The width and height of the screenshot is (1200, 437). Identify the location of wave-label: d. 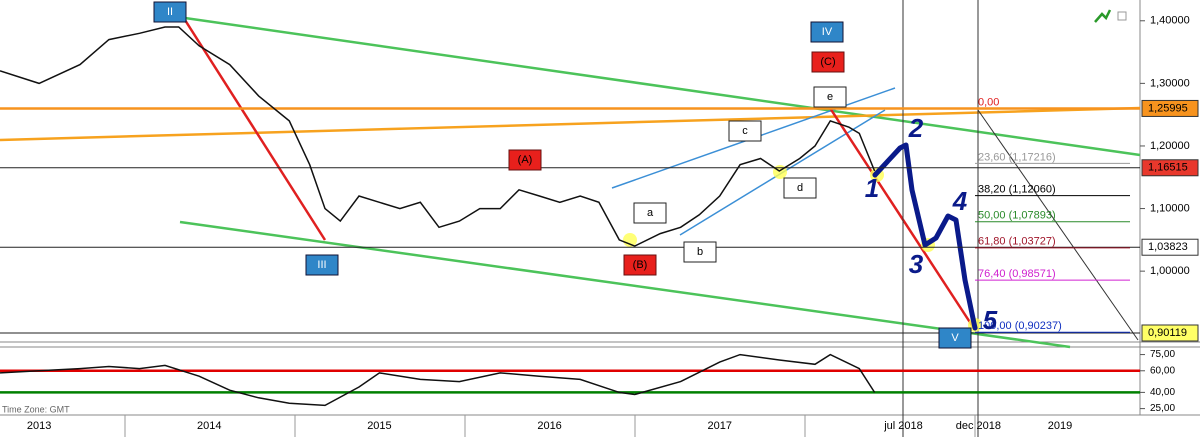
(800, 188).